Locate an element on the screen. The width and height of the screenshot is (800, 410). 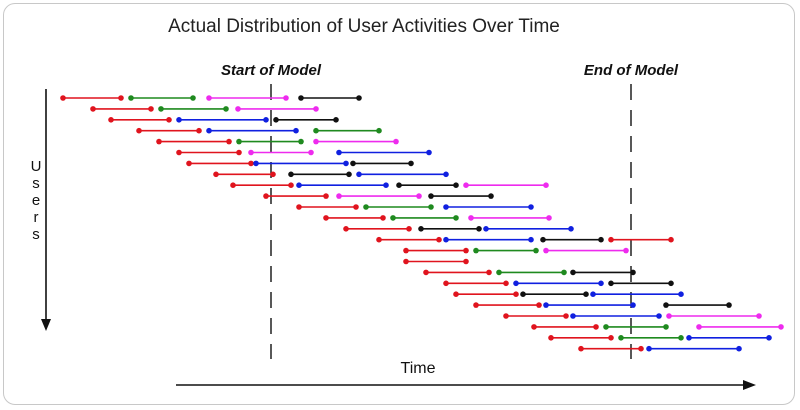
users-label-letter: r is located at coordinates (36, 217).